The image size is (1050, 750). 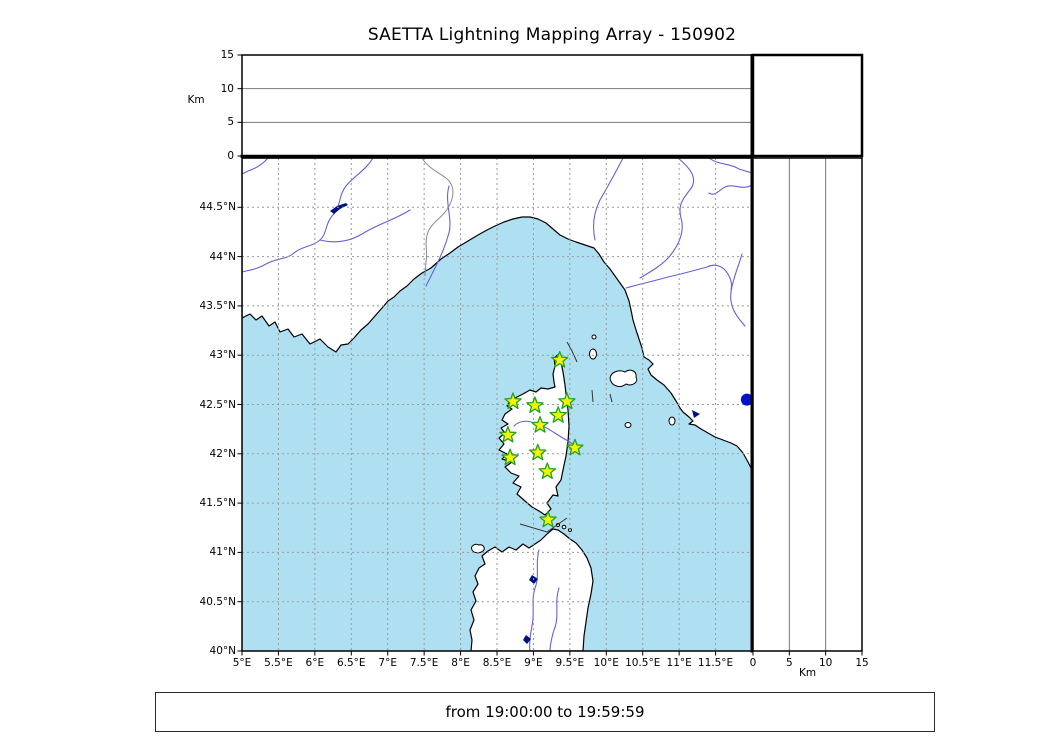 What do you see at coordinates (679, 663) in the screenshot?
I see `lon-tick-label: 11°E` at bounding box center [679, 663].